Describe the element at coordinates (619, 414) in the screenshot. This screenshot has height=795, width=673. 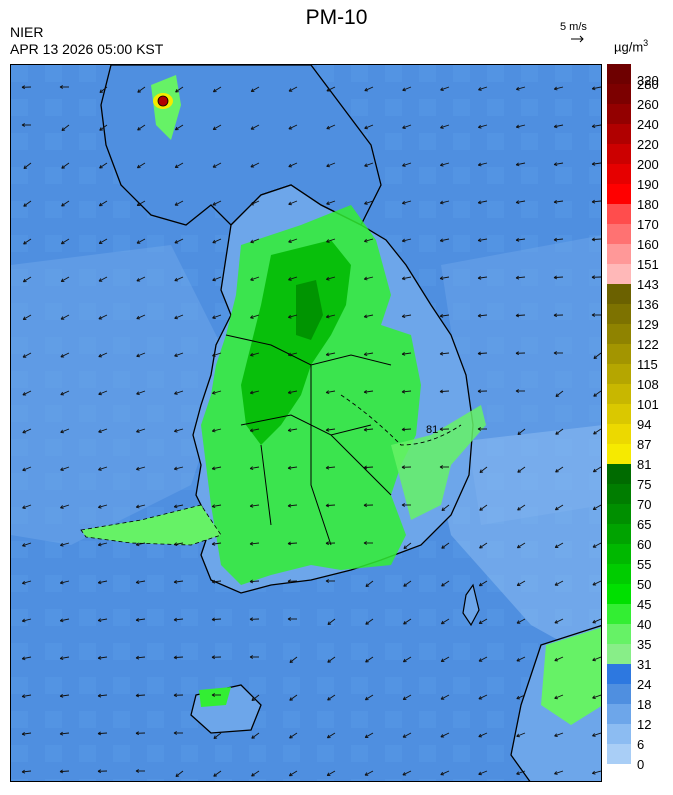
I see `concentration-colorbar` at that location.